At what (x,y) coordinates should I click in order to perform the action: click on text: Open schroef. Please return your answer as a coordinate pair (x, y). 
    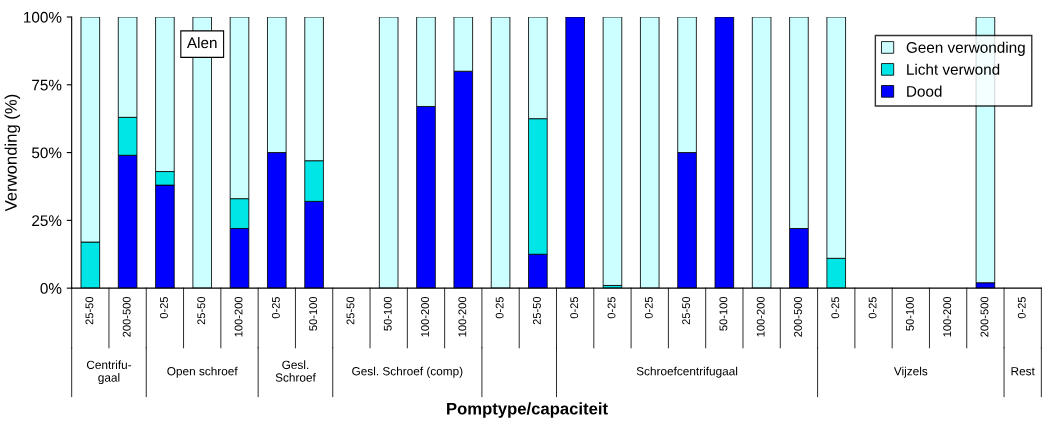
    Looking at the image, I should click on (202, 372).